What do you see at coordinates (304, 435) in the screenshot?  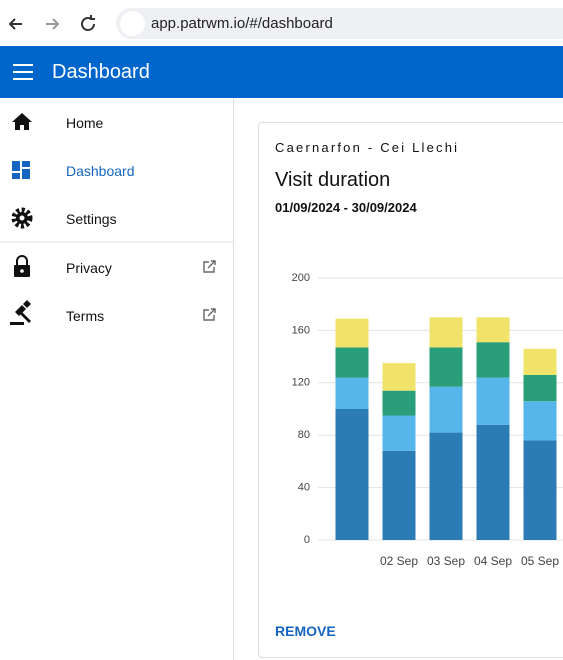 I see `y-tick-label: 80` at bounding box center [304, 435].